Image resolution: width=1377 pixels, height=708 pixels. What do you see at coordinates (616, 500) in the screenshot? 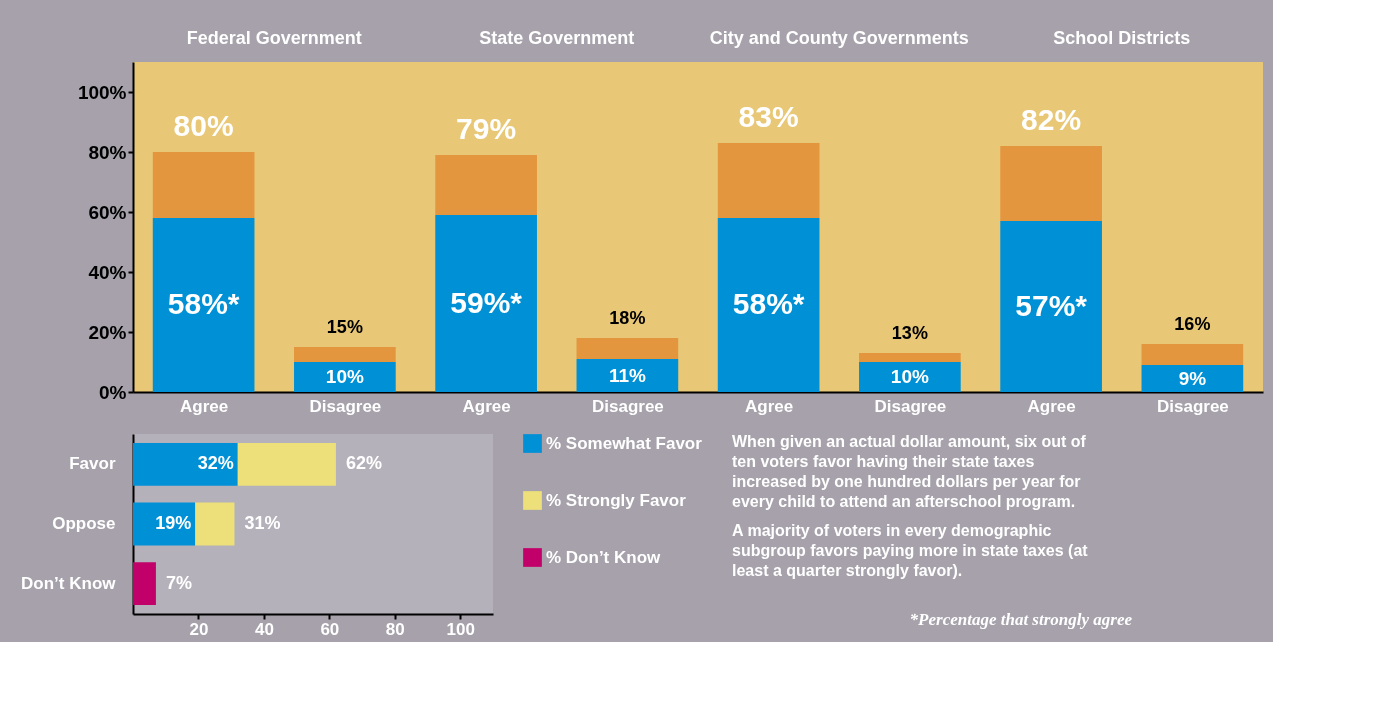
I see `legend-label: % Strongly Favor` at bounding box center [616, 500].